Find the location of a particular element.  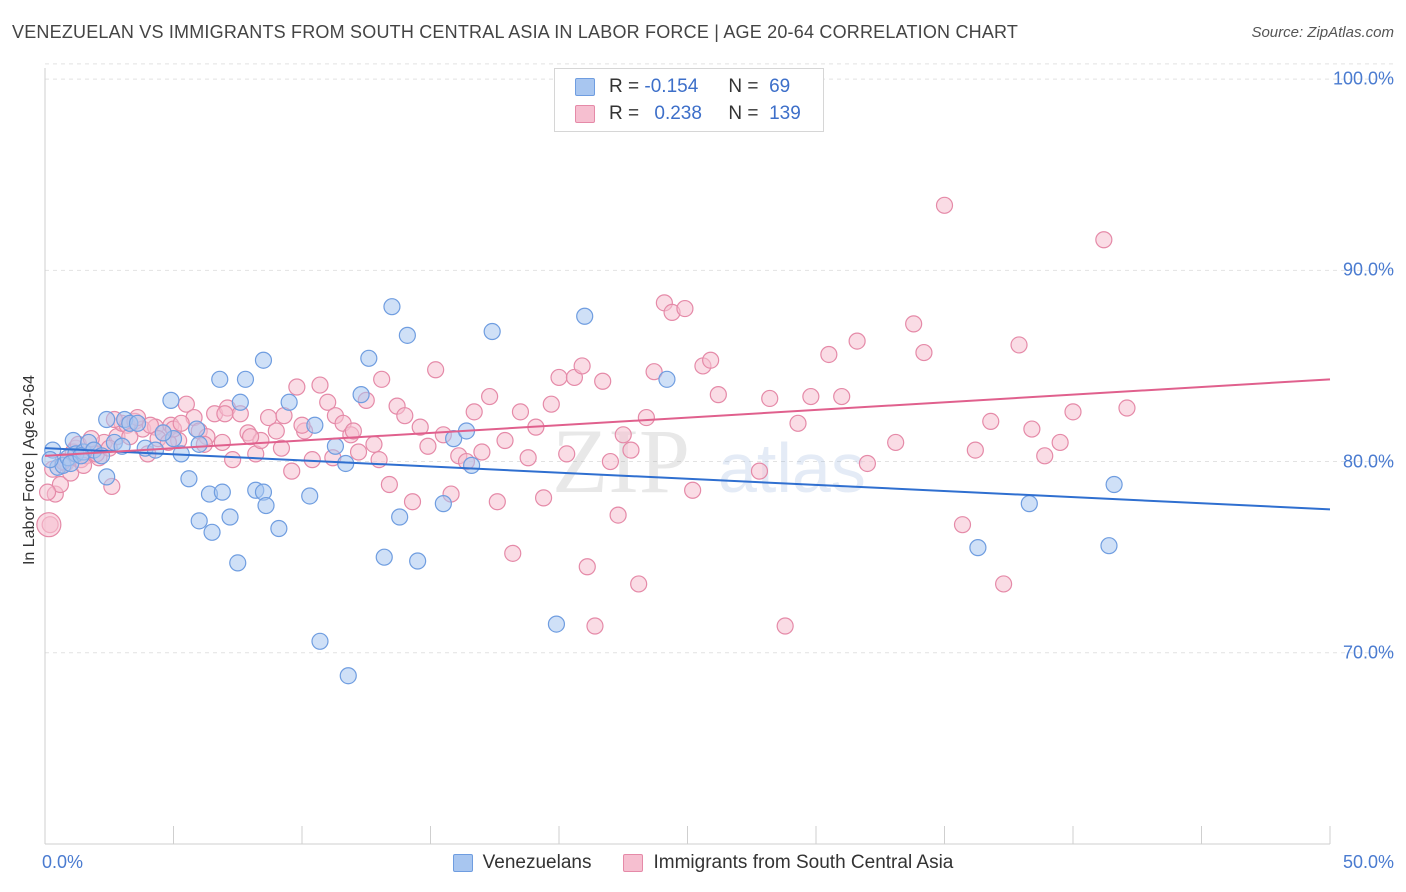

legend-item-venezuelans: Venezuelans is located at coordinates (521, 863).